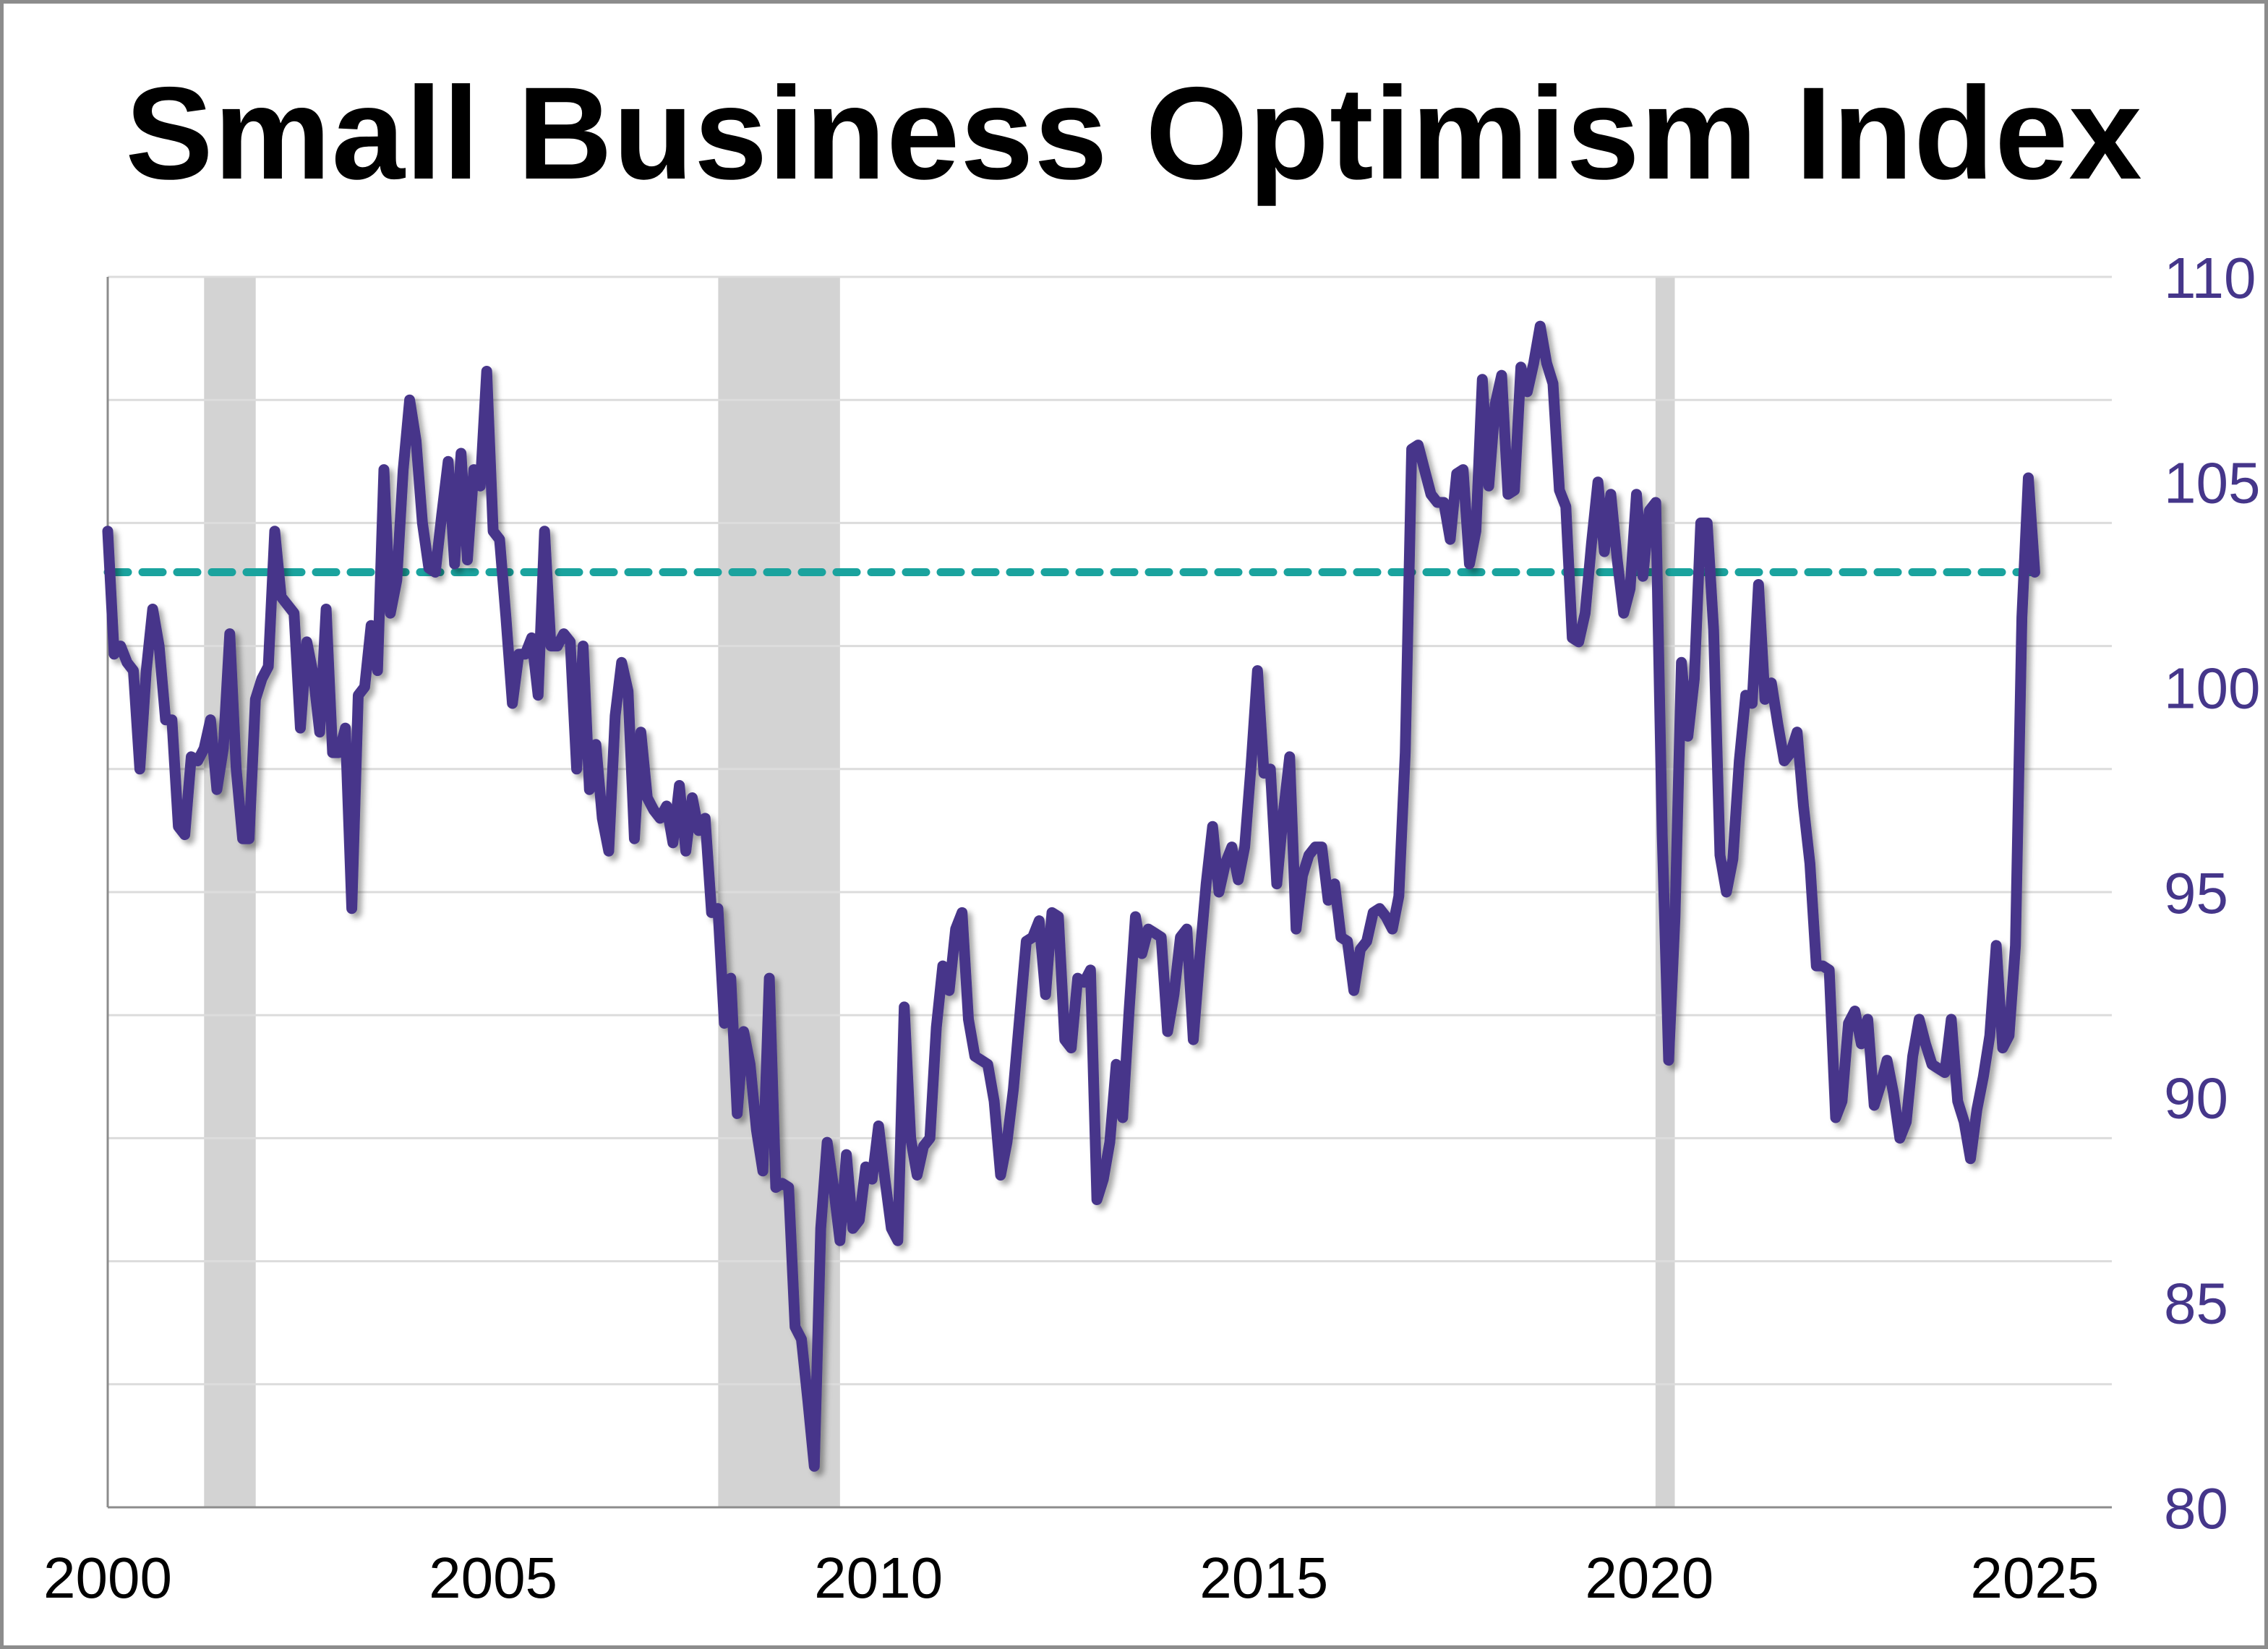 The width and height of the screenshot is (2268, 1649). Describe the element at coordinates (2210, 278) in the screenshot. I see `y-tick-label: 110` at that location.